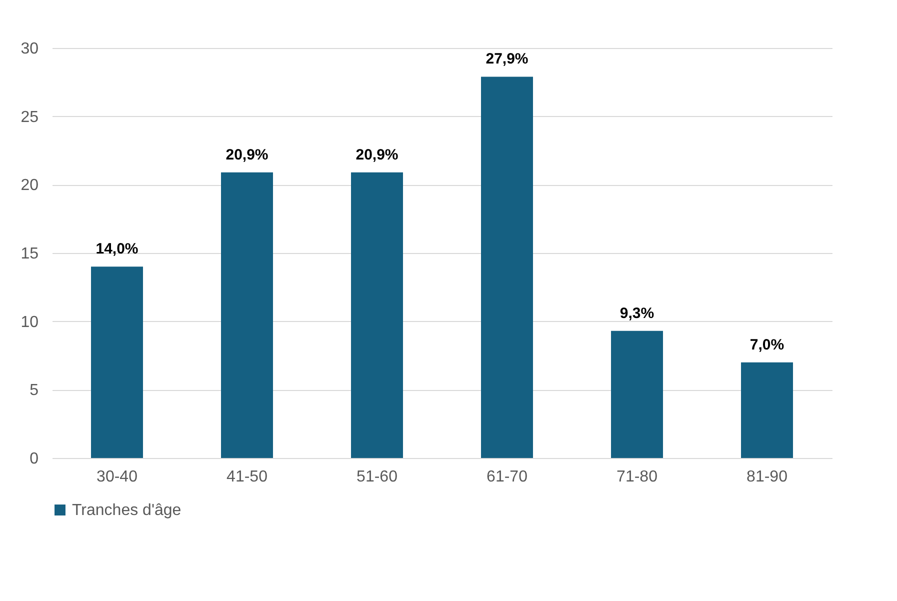 This screenshot has height=601, width=897. I want to click on data-label: 27,9%, so click(507, 59).